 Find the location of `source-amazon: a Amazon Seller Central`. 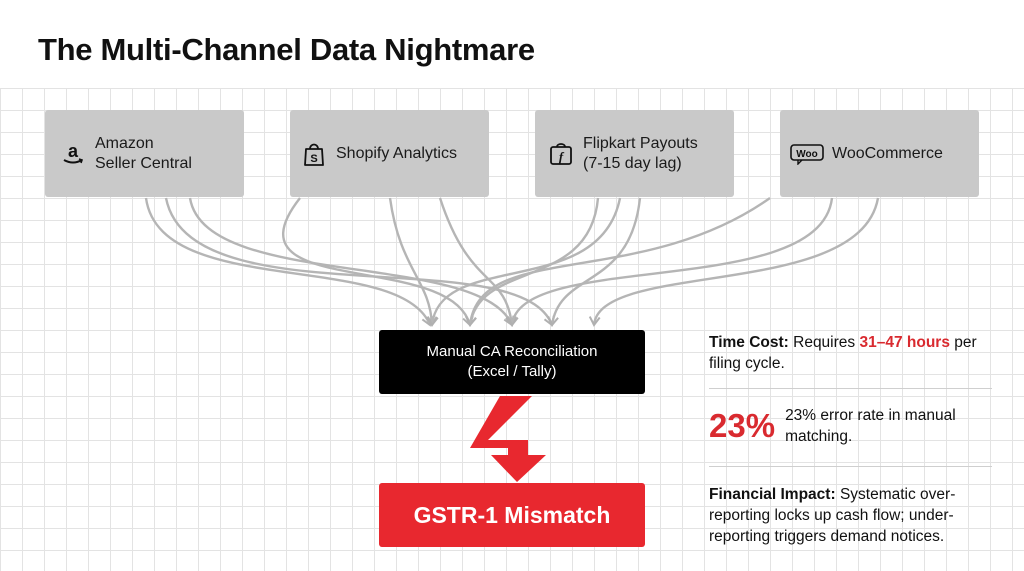

source-amazon: a Amazon Seller Central is located at coordinates (144, 153).